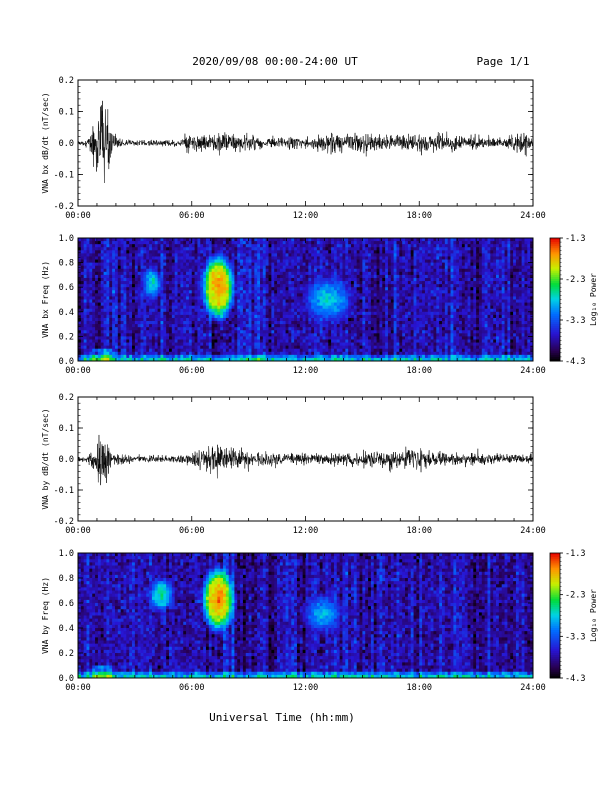  I want to click on x-tick-label: 24:00, so click(533, 216).